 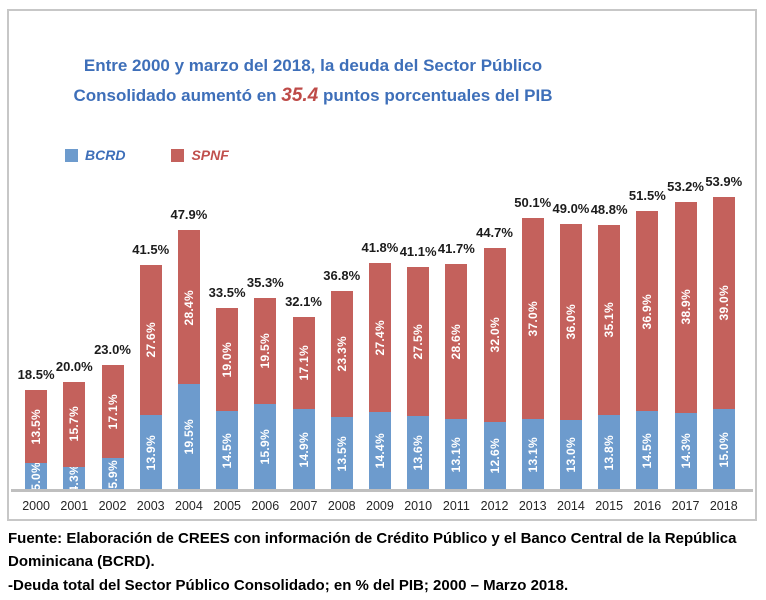 What do you see at coordinates (647, 196) in the screenshot?
I see `total-label: 51.5%` at bounding box center [647, 196].